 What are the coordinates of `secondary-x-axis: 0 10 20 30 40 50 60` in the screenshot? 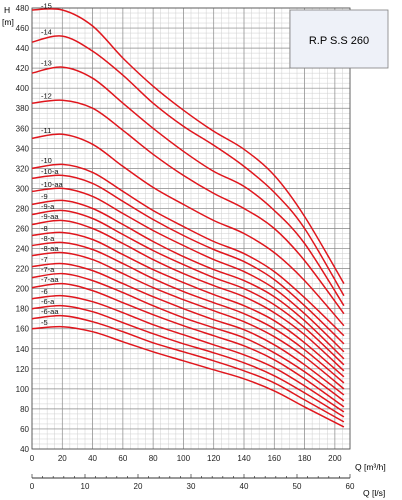 It's located at (192, 482).